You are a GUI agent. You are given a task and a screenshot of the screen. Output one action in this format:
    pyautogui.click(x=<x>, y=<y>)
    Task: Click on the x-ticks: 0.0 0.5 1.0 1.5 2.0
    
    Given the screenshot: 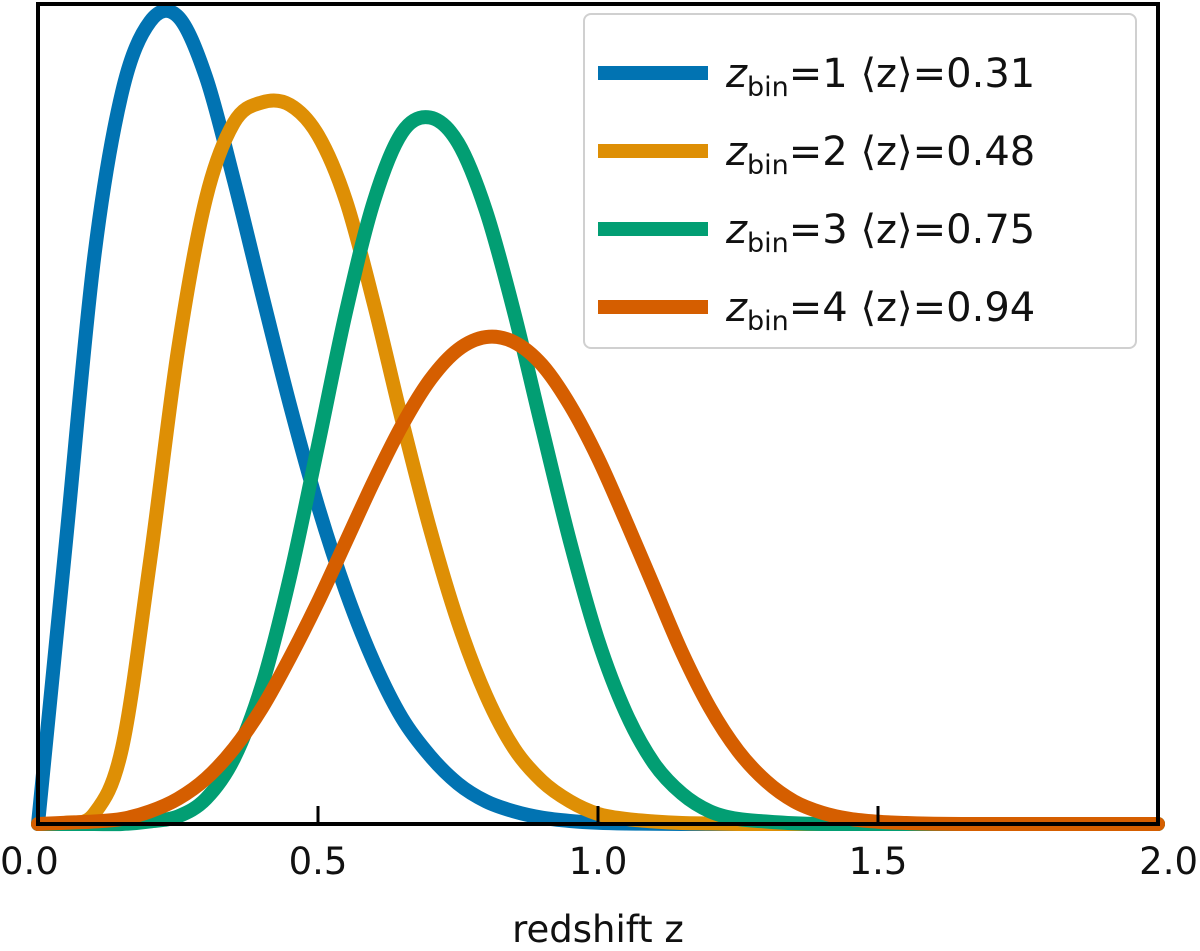 What is the action you would take?
    pyautogui.click(x=599, y=844)
    